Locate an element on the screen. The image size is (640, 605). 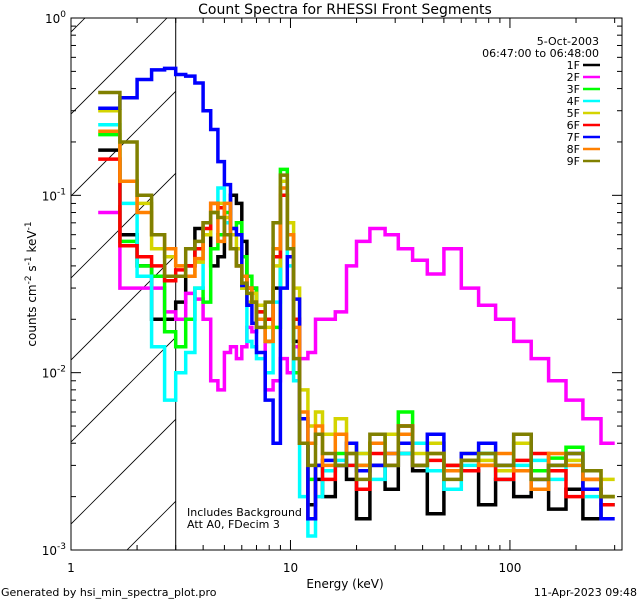
y-tick-label: 10⁻¹ is located at coordinates (54, 195).